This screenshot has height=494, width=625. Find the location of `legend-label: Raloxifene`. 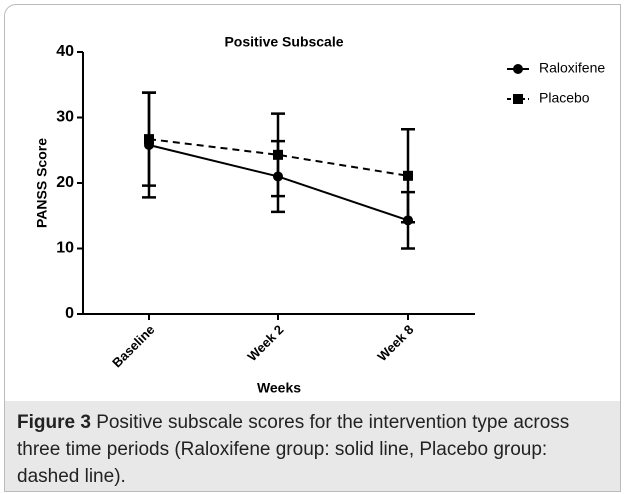

legend-label: Raloxifene is located at coordinates (572, 68).